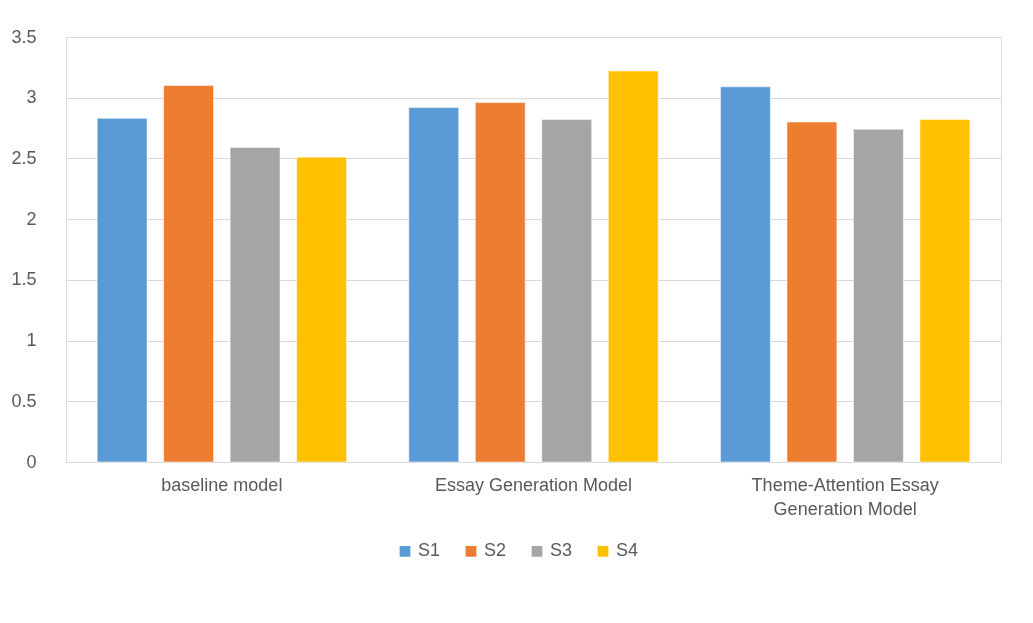  Describe the element at coordinates (561, 550) in the screenshot. I see `legend-label: S3` at that location.